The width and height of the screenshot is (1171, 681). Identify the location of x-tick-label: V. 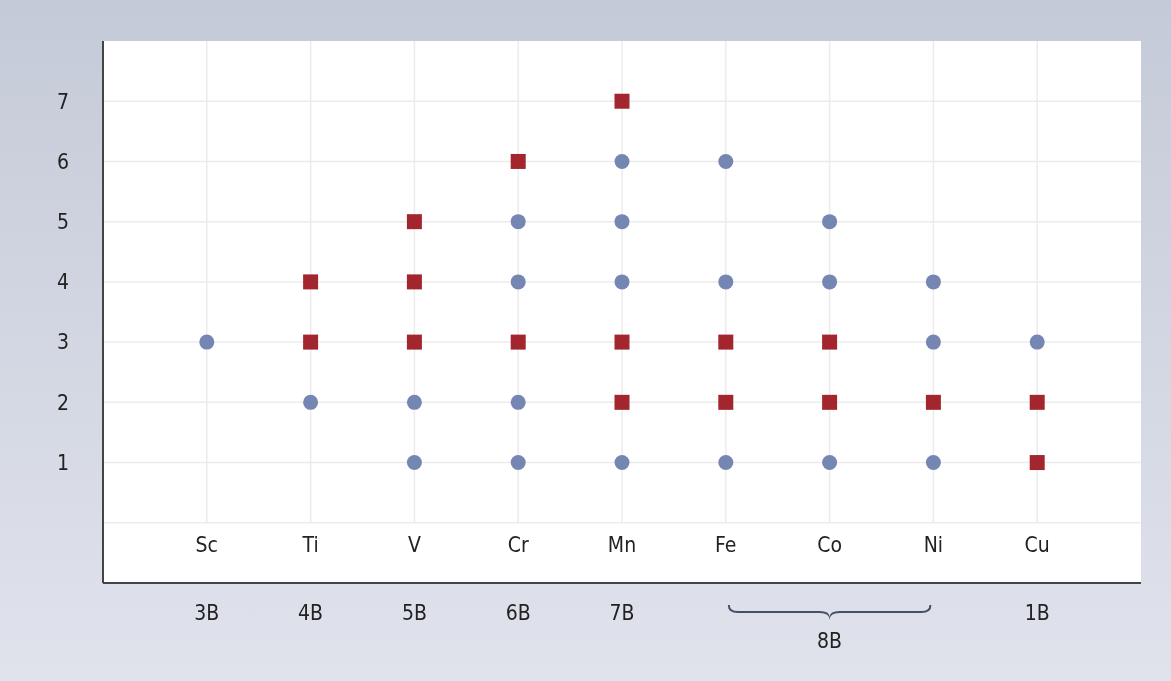
(414, 545).